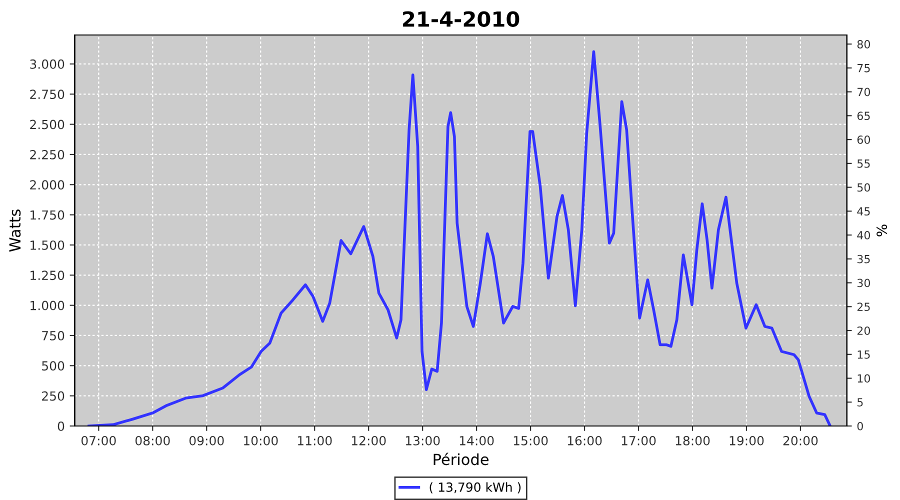 This screenshot has height=500, width=900. Describe the element at coordinates (863, 116) in the screenshot. I see `y2-tick-label: 65` at that location.